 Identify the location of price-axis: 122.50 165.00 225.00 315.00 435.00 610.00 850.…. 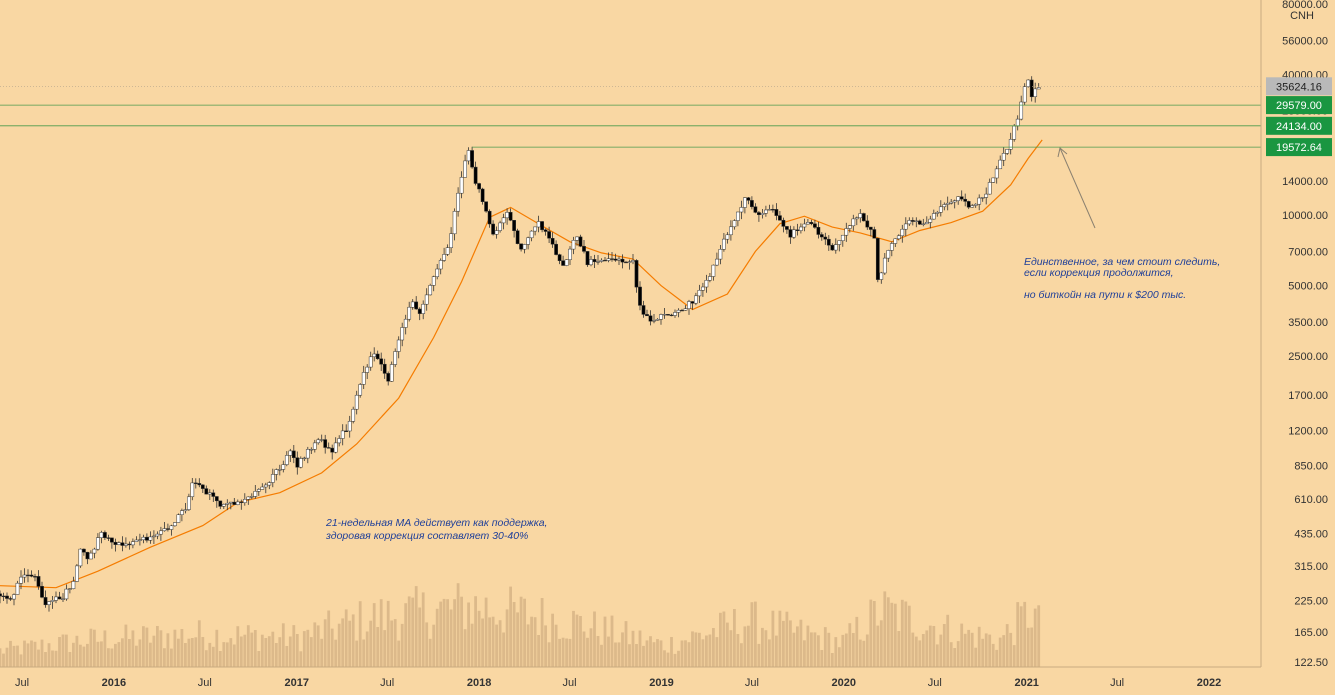
(1297, 347).